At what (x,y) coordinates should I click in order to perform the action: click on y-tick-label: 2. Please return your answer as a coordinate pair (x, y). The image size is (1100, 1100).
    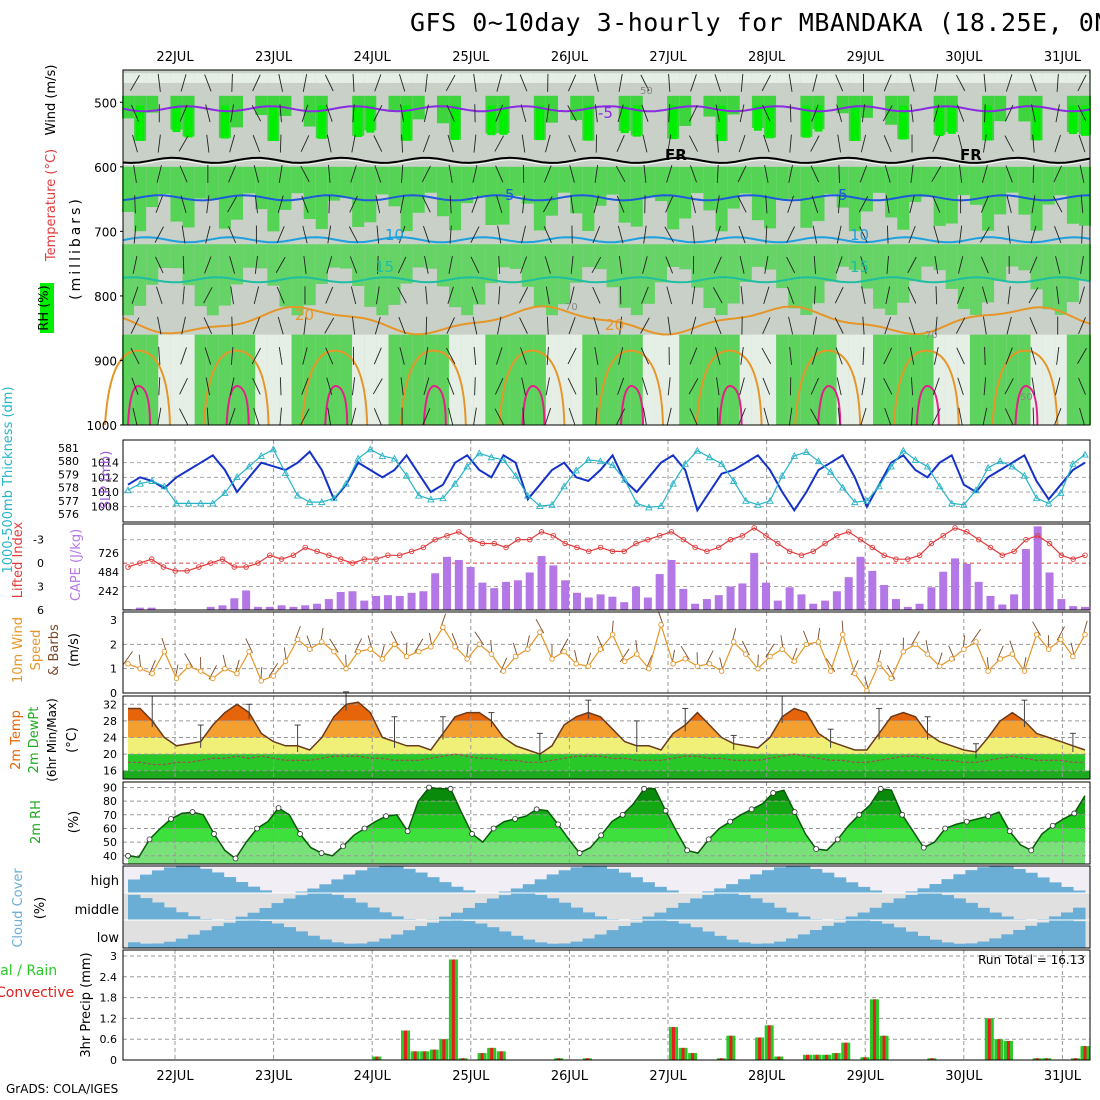
    Looking at the image, I should click on (113, 644).